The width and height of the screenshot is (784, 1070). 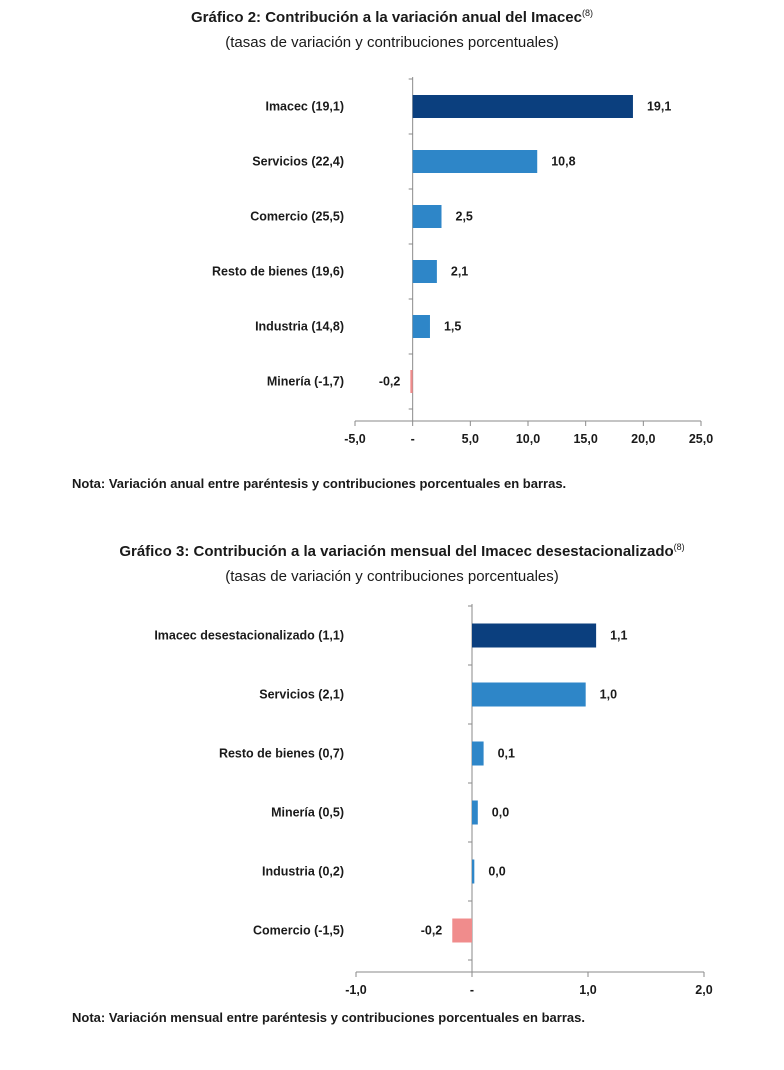 I want to click on chart1-value-label: 19,1, so click(x=659, y=107).